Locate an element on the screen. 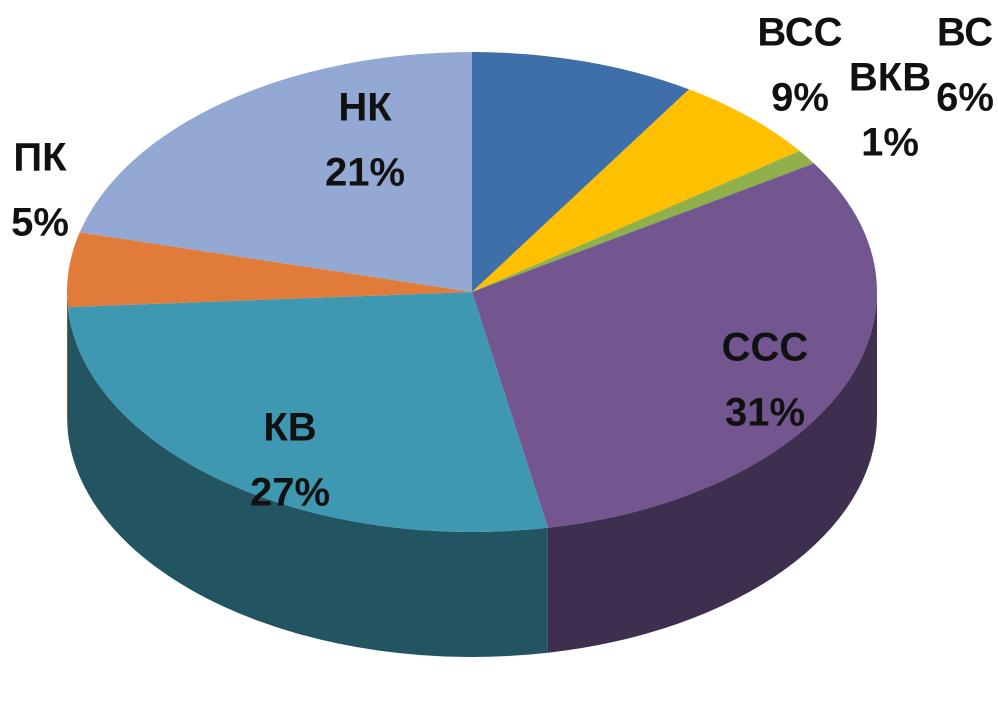  slice-label: КВ is located at coordinates (289, 428).